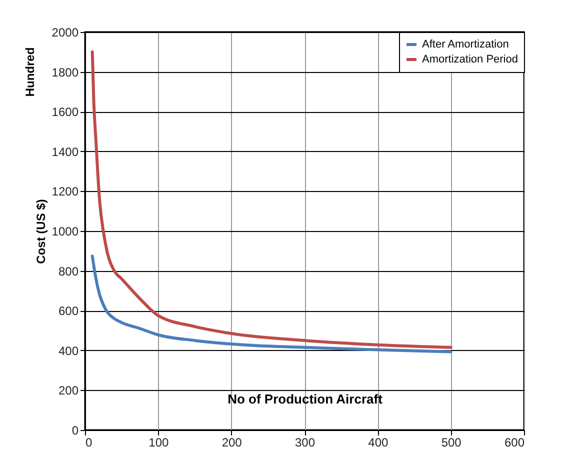 The image size is (562, 475). Describe the element at coordinates (68, 391) in the screenshot. I see `y-tick-label: 200` at that location.